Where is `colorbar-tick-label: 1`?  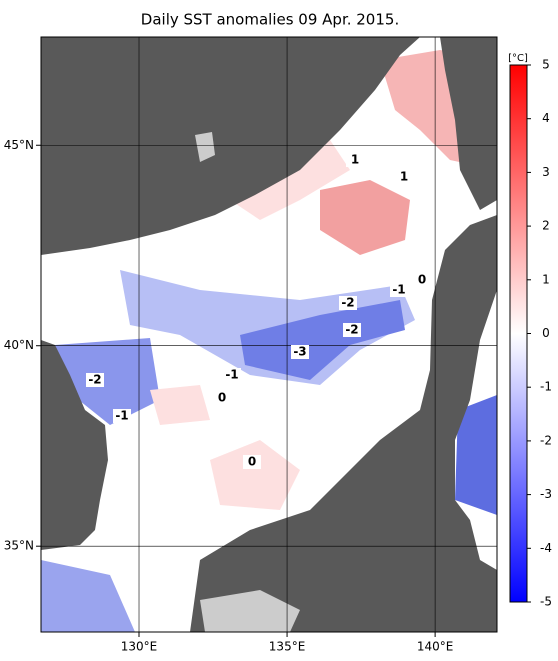
colorbar-tick-label: 1 is located at coordinates (546, 279).